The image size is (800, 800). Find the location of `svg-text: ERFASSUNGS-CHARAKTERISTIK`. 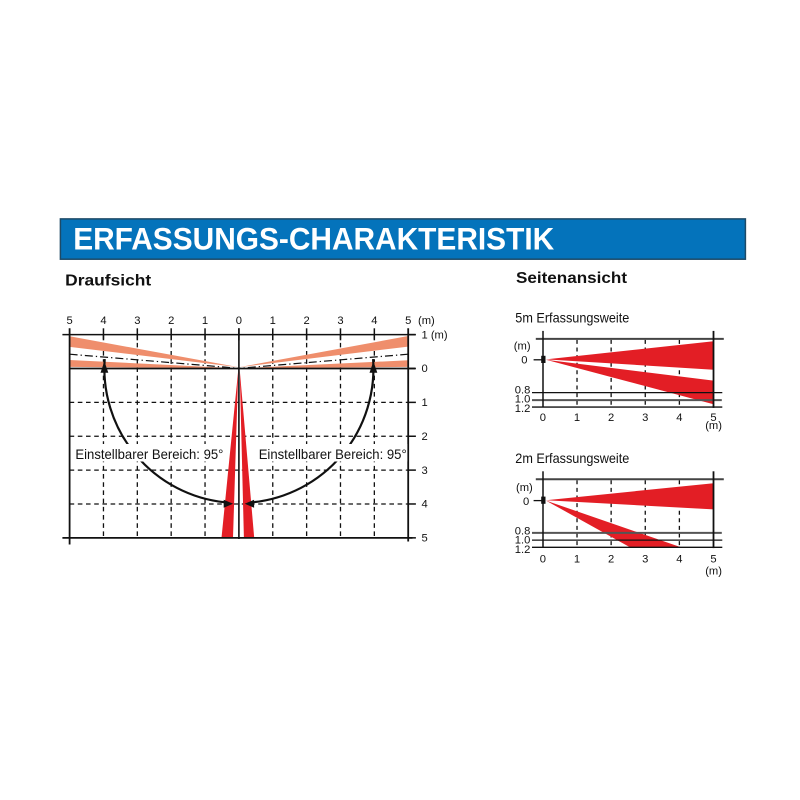

svg-text: ERFASSUNGS-CHARAKTERISTIK is located at coordinates (313, 238).